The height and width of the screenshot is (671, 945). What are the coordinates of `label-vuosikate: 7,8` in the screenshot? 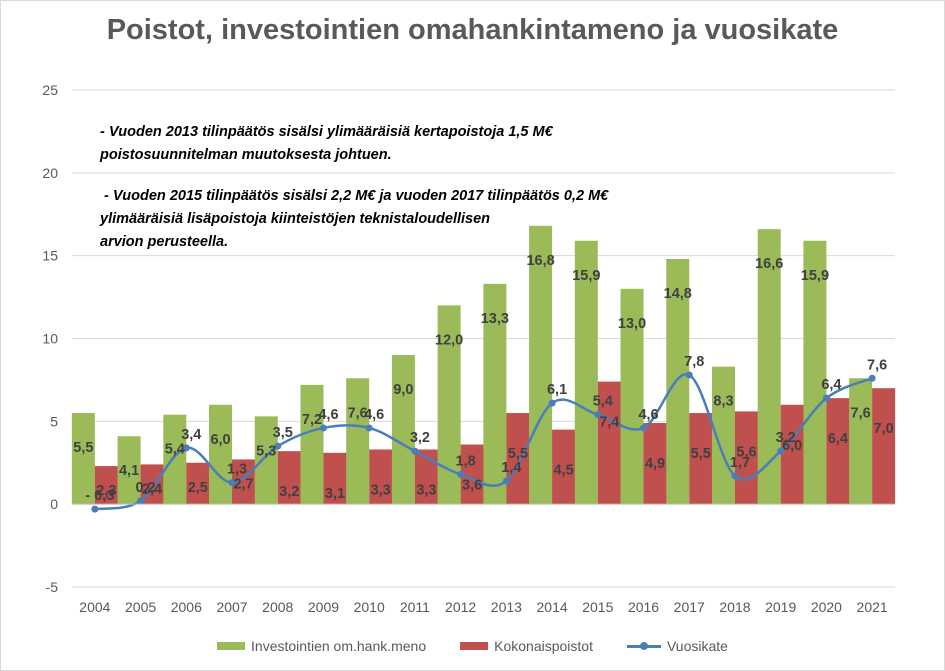 It's located at (694, 362).